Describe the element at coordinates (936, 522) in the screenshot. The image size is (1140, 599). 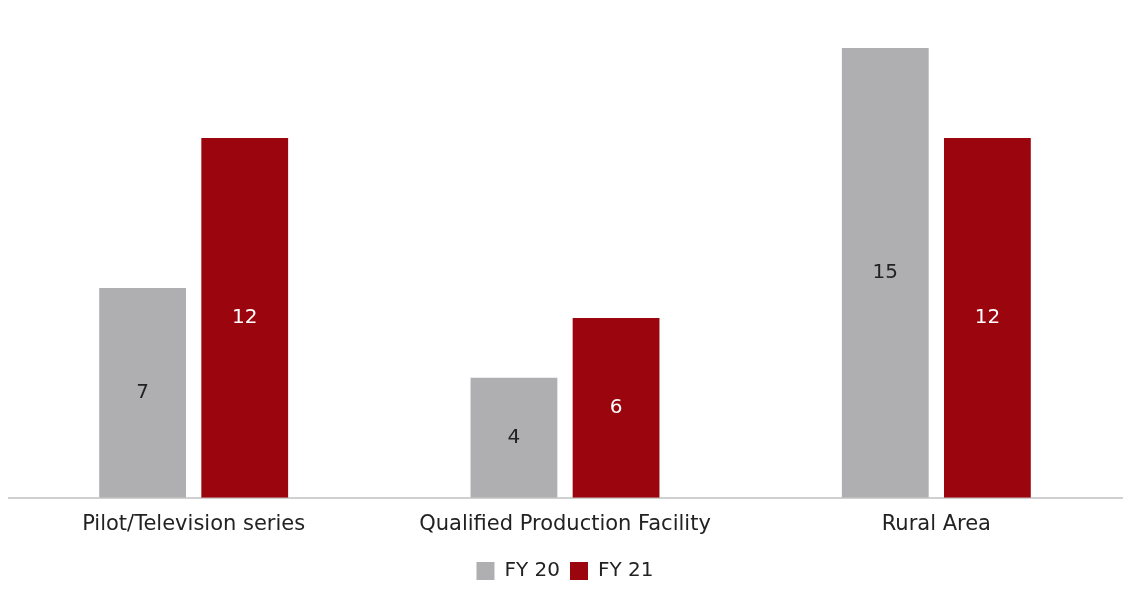
I see `x-tick-label: Rural Area` at that location.